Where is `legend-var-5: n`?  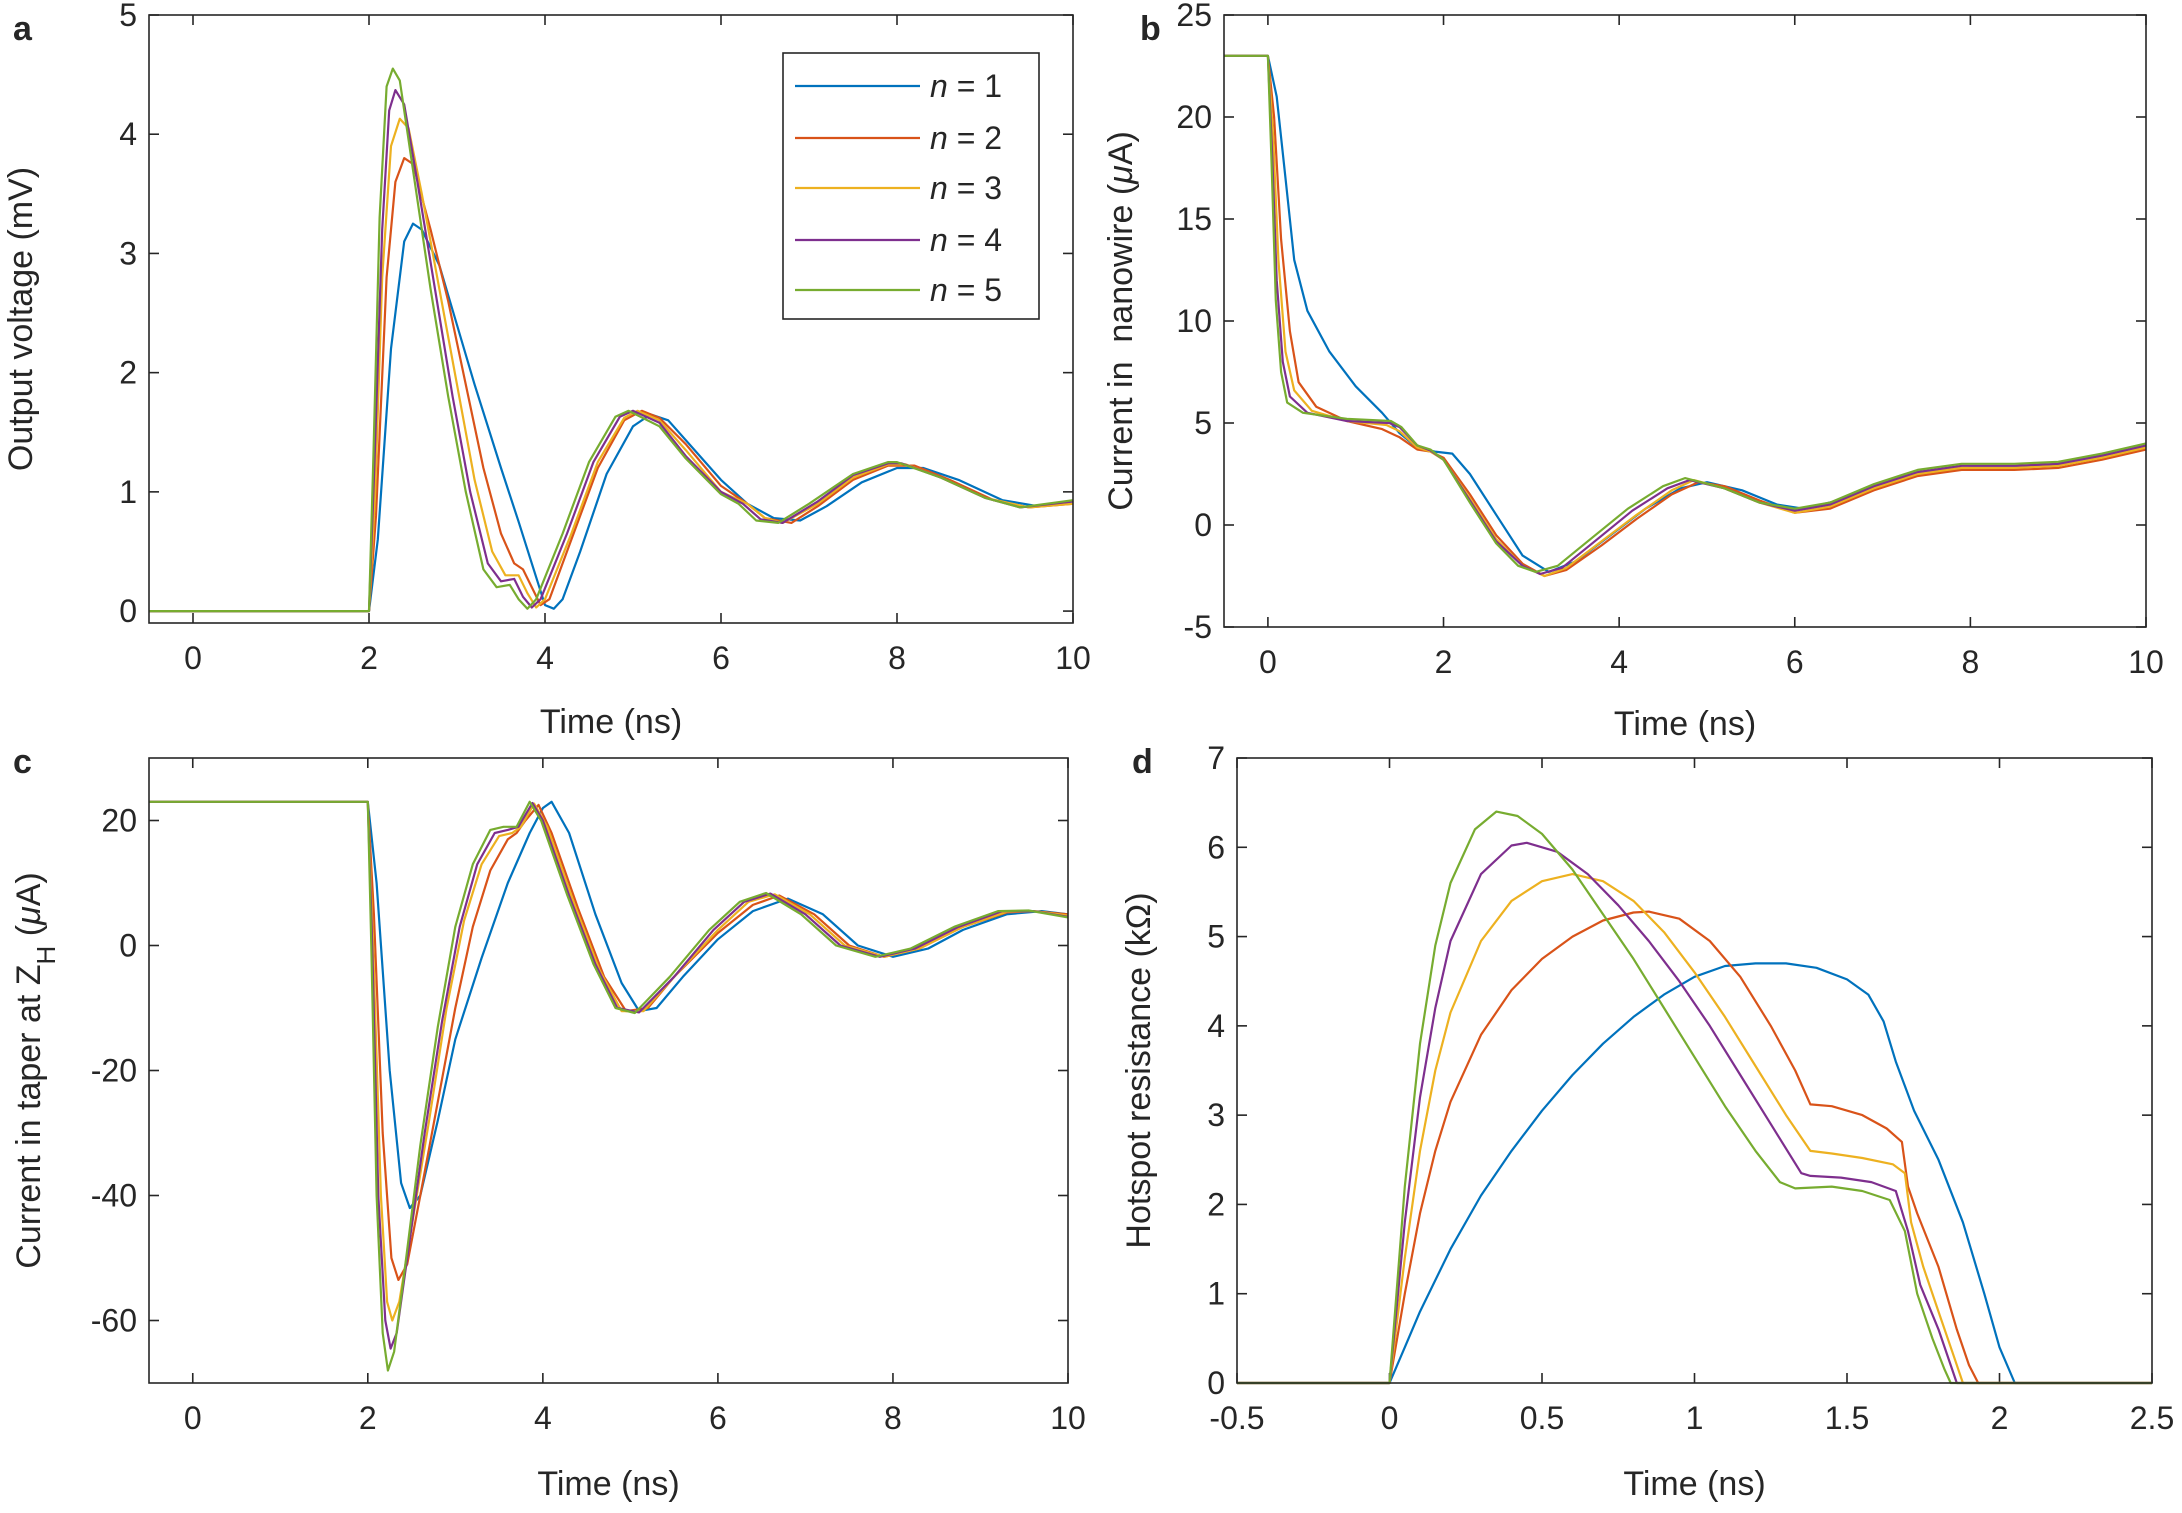
legend-var-5: n is located at coordinates (939, 290).